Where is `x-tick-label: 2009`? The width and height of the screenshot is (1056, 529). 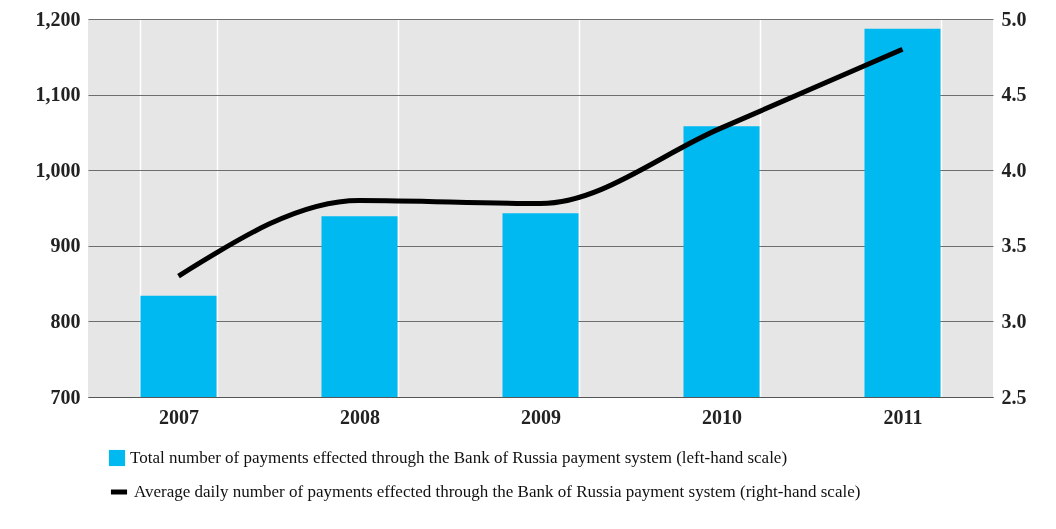 x-tick-label: 2009 is located at coordinates (541, 416).